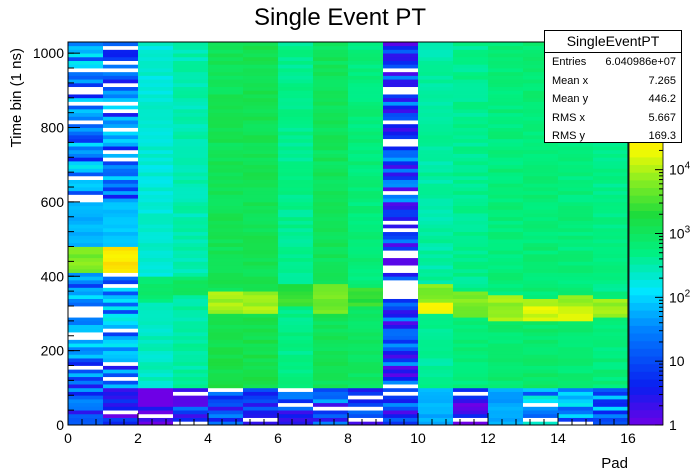 The width and height of the screenshot is (698, 473). What do you see at coordinates (662, 80) in the screenshot?
I see `stats-value: 7.265` at bounding box center [662, 80].